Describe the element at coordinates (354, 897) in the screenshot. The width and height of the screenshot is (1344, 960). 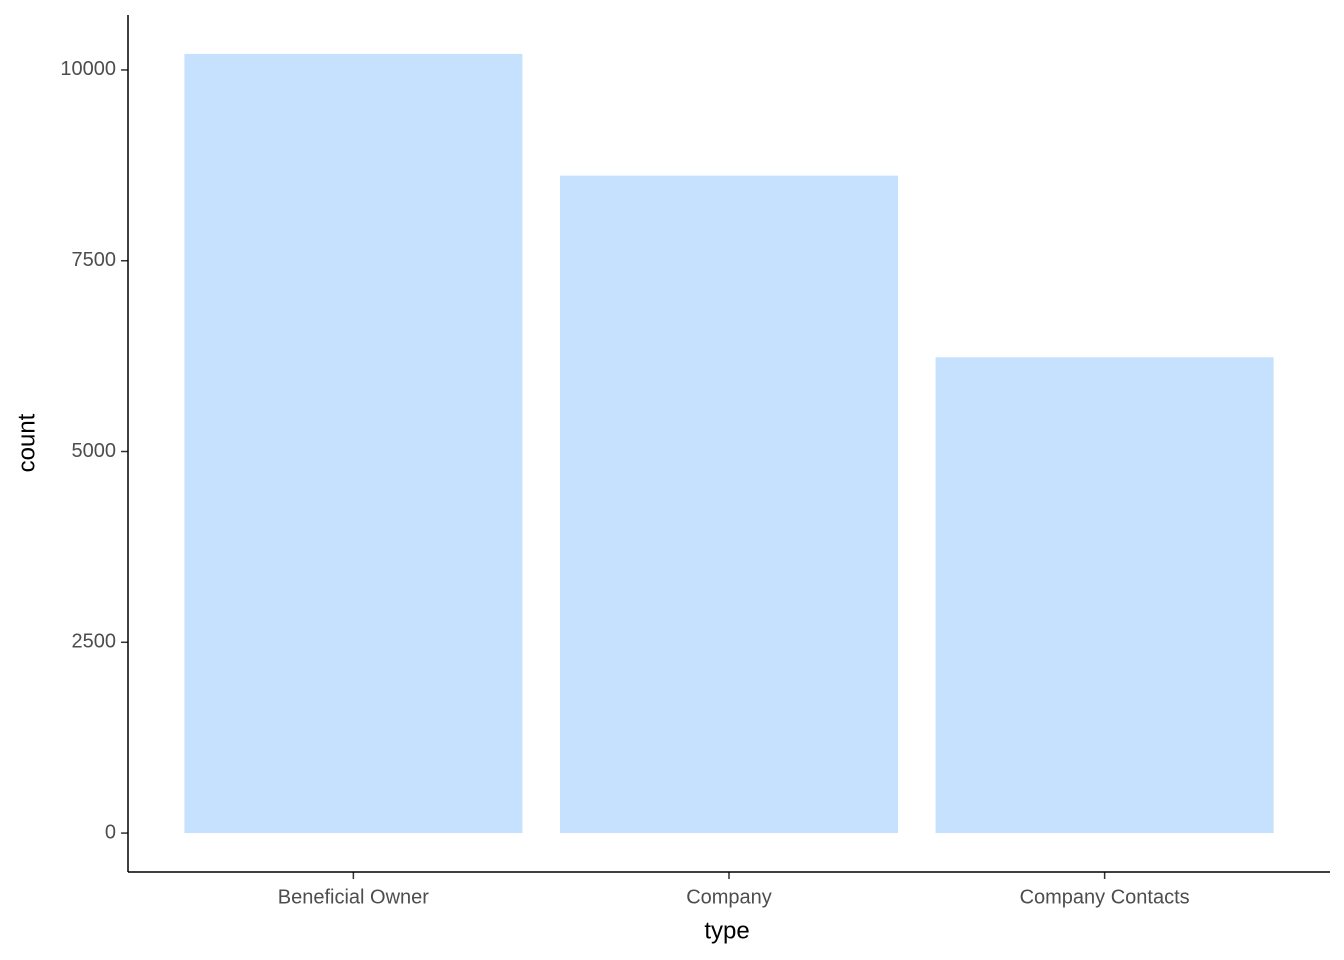
I see `x-tick-label: Beneficial Owner` at that location.